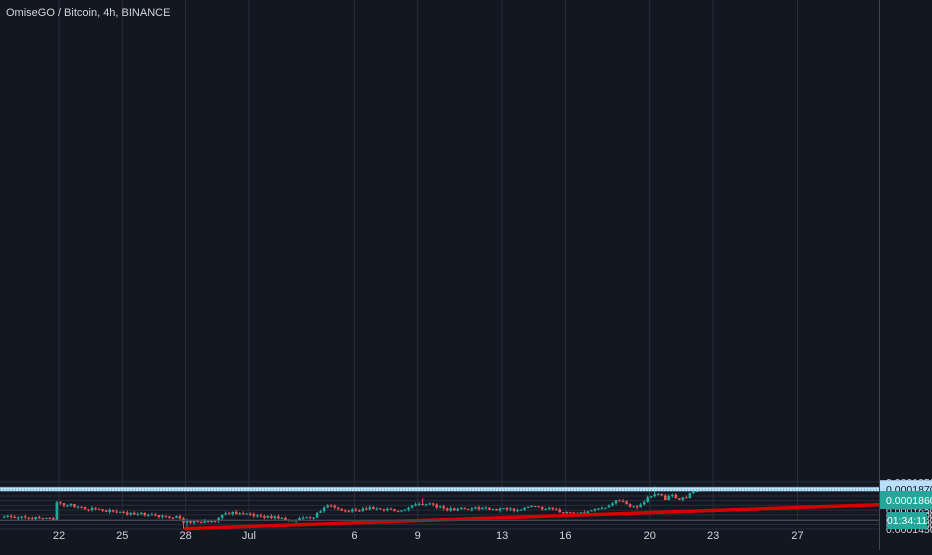 The height and width of the screenshot is (555, 932). Describe the element at coordinates (565, 536) in the screenshot. I see `x-tick-label: 16` at that location.